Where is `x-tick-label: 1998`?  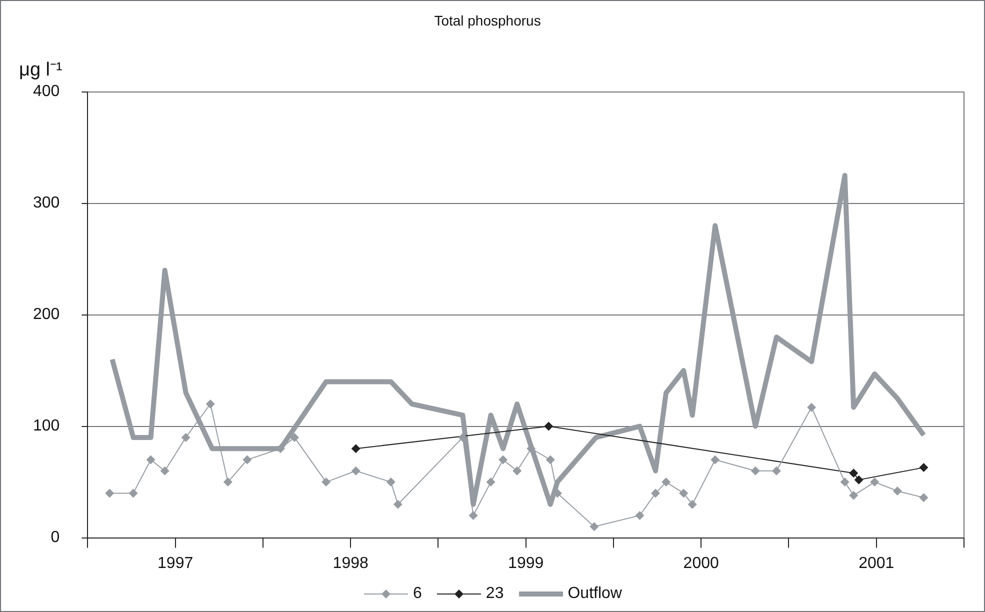 x-tick-label: 1998 is located at coordinates (350, 563).